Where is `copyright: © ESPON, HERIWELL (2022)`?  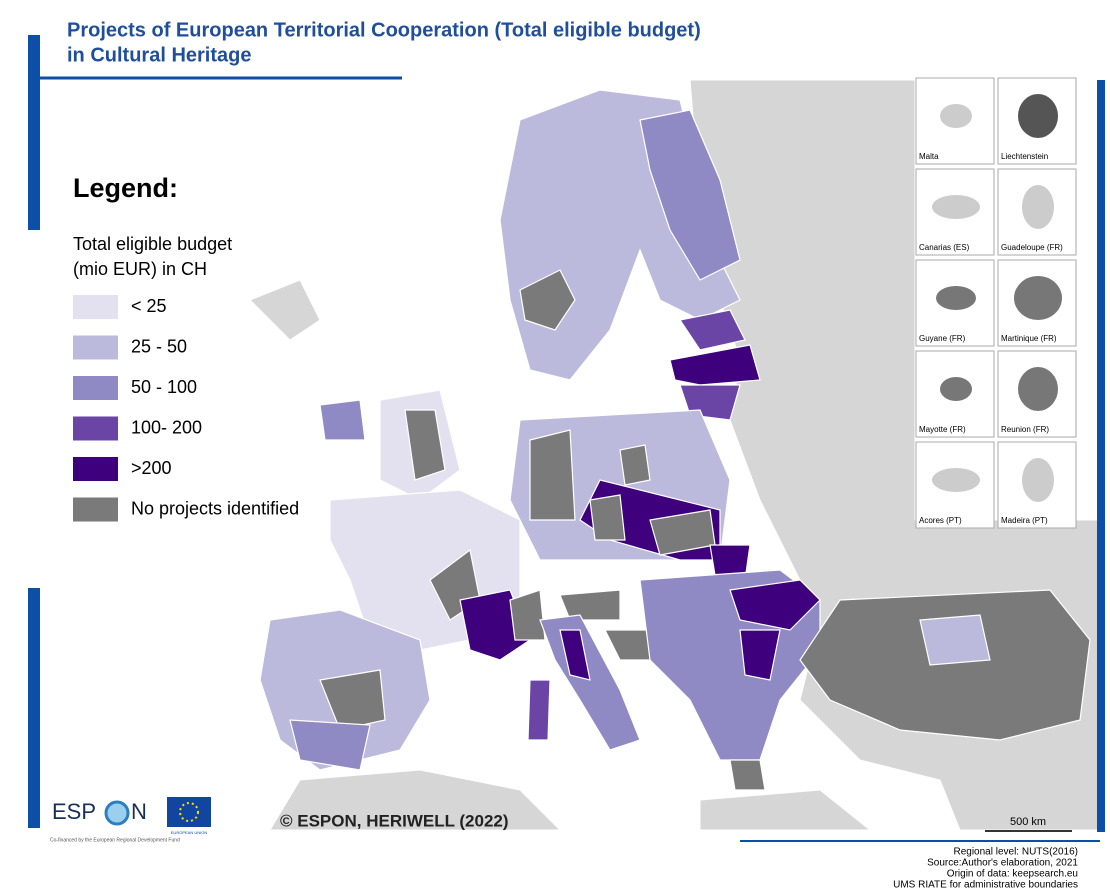
copyright: © ESPON, HERIWELL (2022) is located at coordinates (394, 820).